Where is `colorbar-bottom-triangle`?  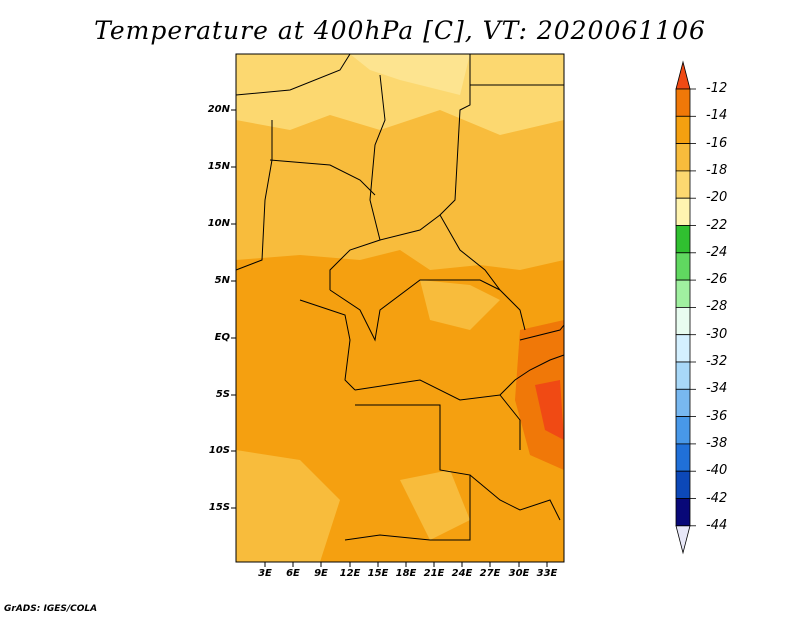
colorbar-bottom-triangle is located at coordinates (683, 540).